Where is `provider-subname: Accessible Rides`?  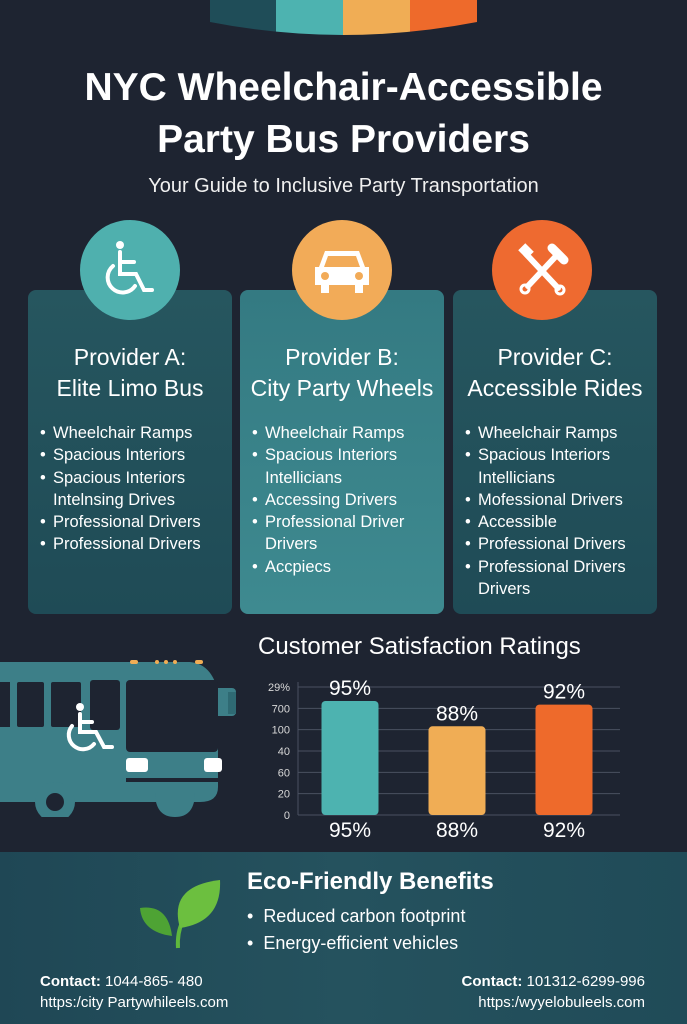
provider-subname: Accessible Rides is located at coordinates (555, 388).